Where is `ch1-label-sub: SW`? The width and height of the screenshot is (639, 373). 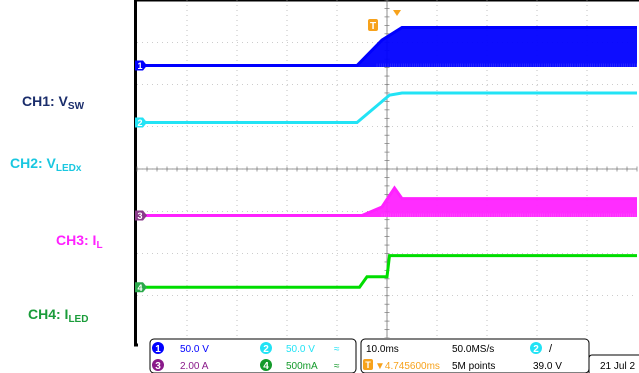 ch1-label-sub: SW is located at coordinates (76, 106).